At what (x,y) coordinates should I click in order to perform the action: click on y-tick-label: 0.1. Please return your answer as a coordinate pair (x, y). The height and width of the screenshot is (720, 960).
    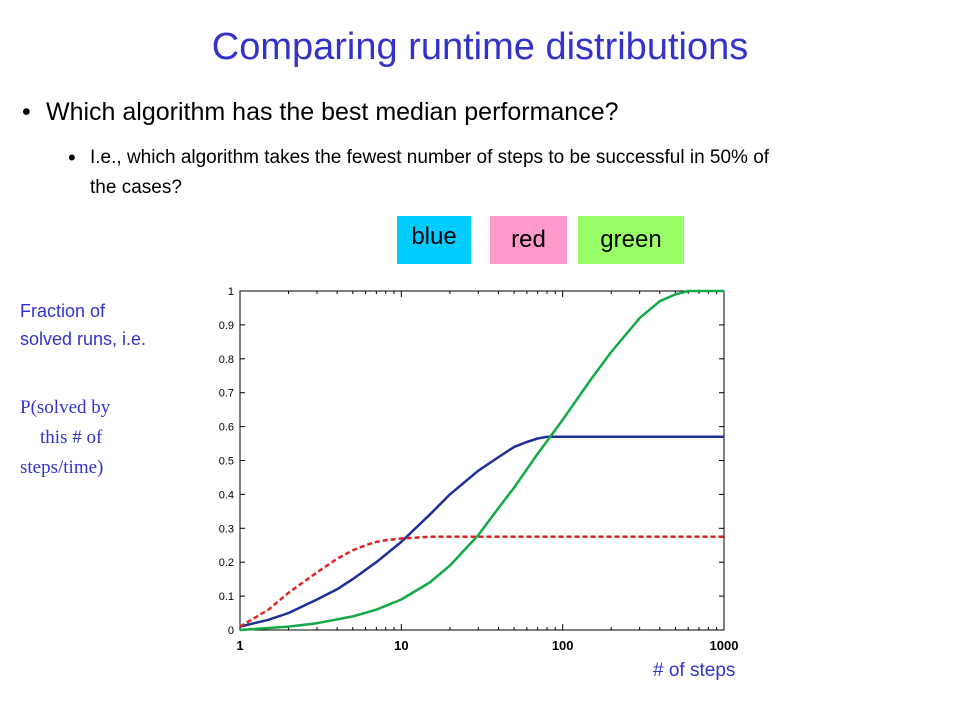
    Looking at the image, I should click on (226, 597).